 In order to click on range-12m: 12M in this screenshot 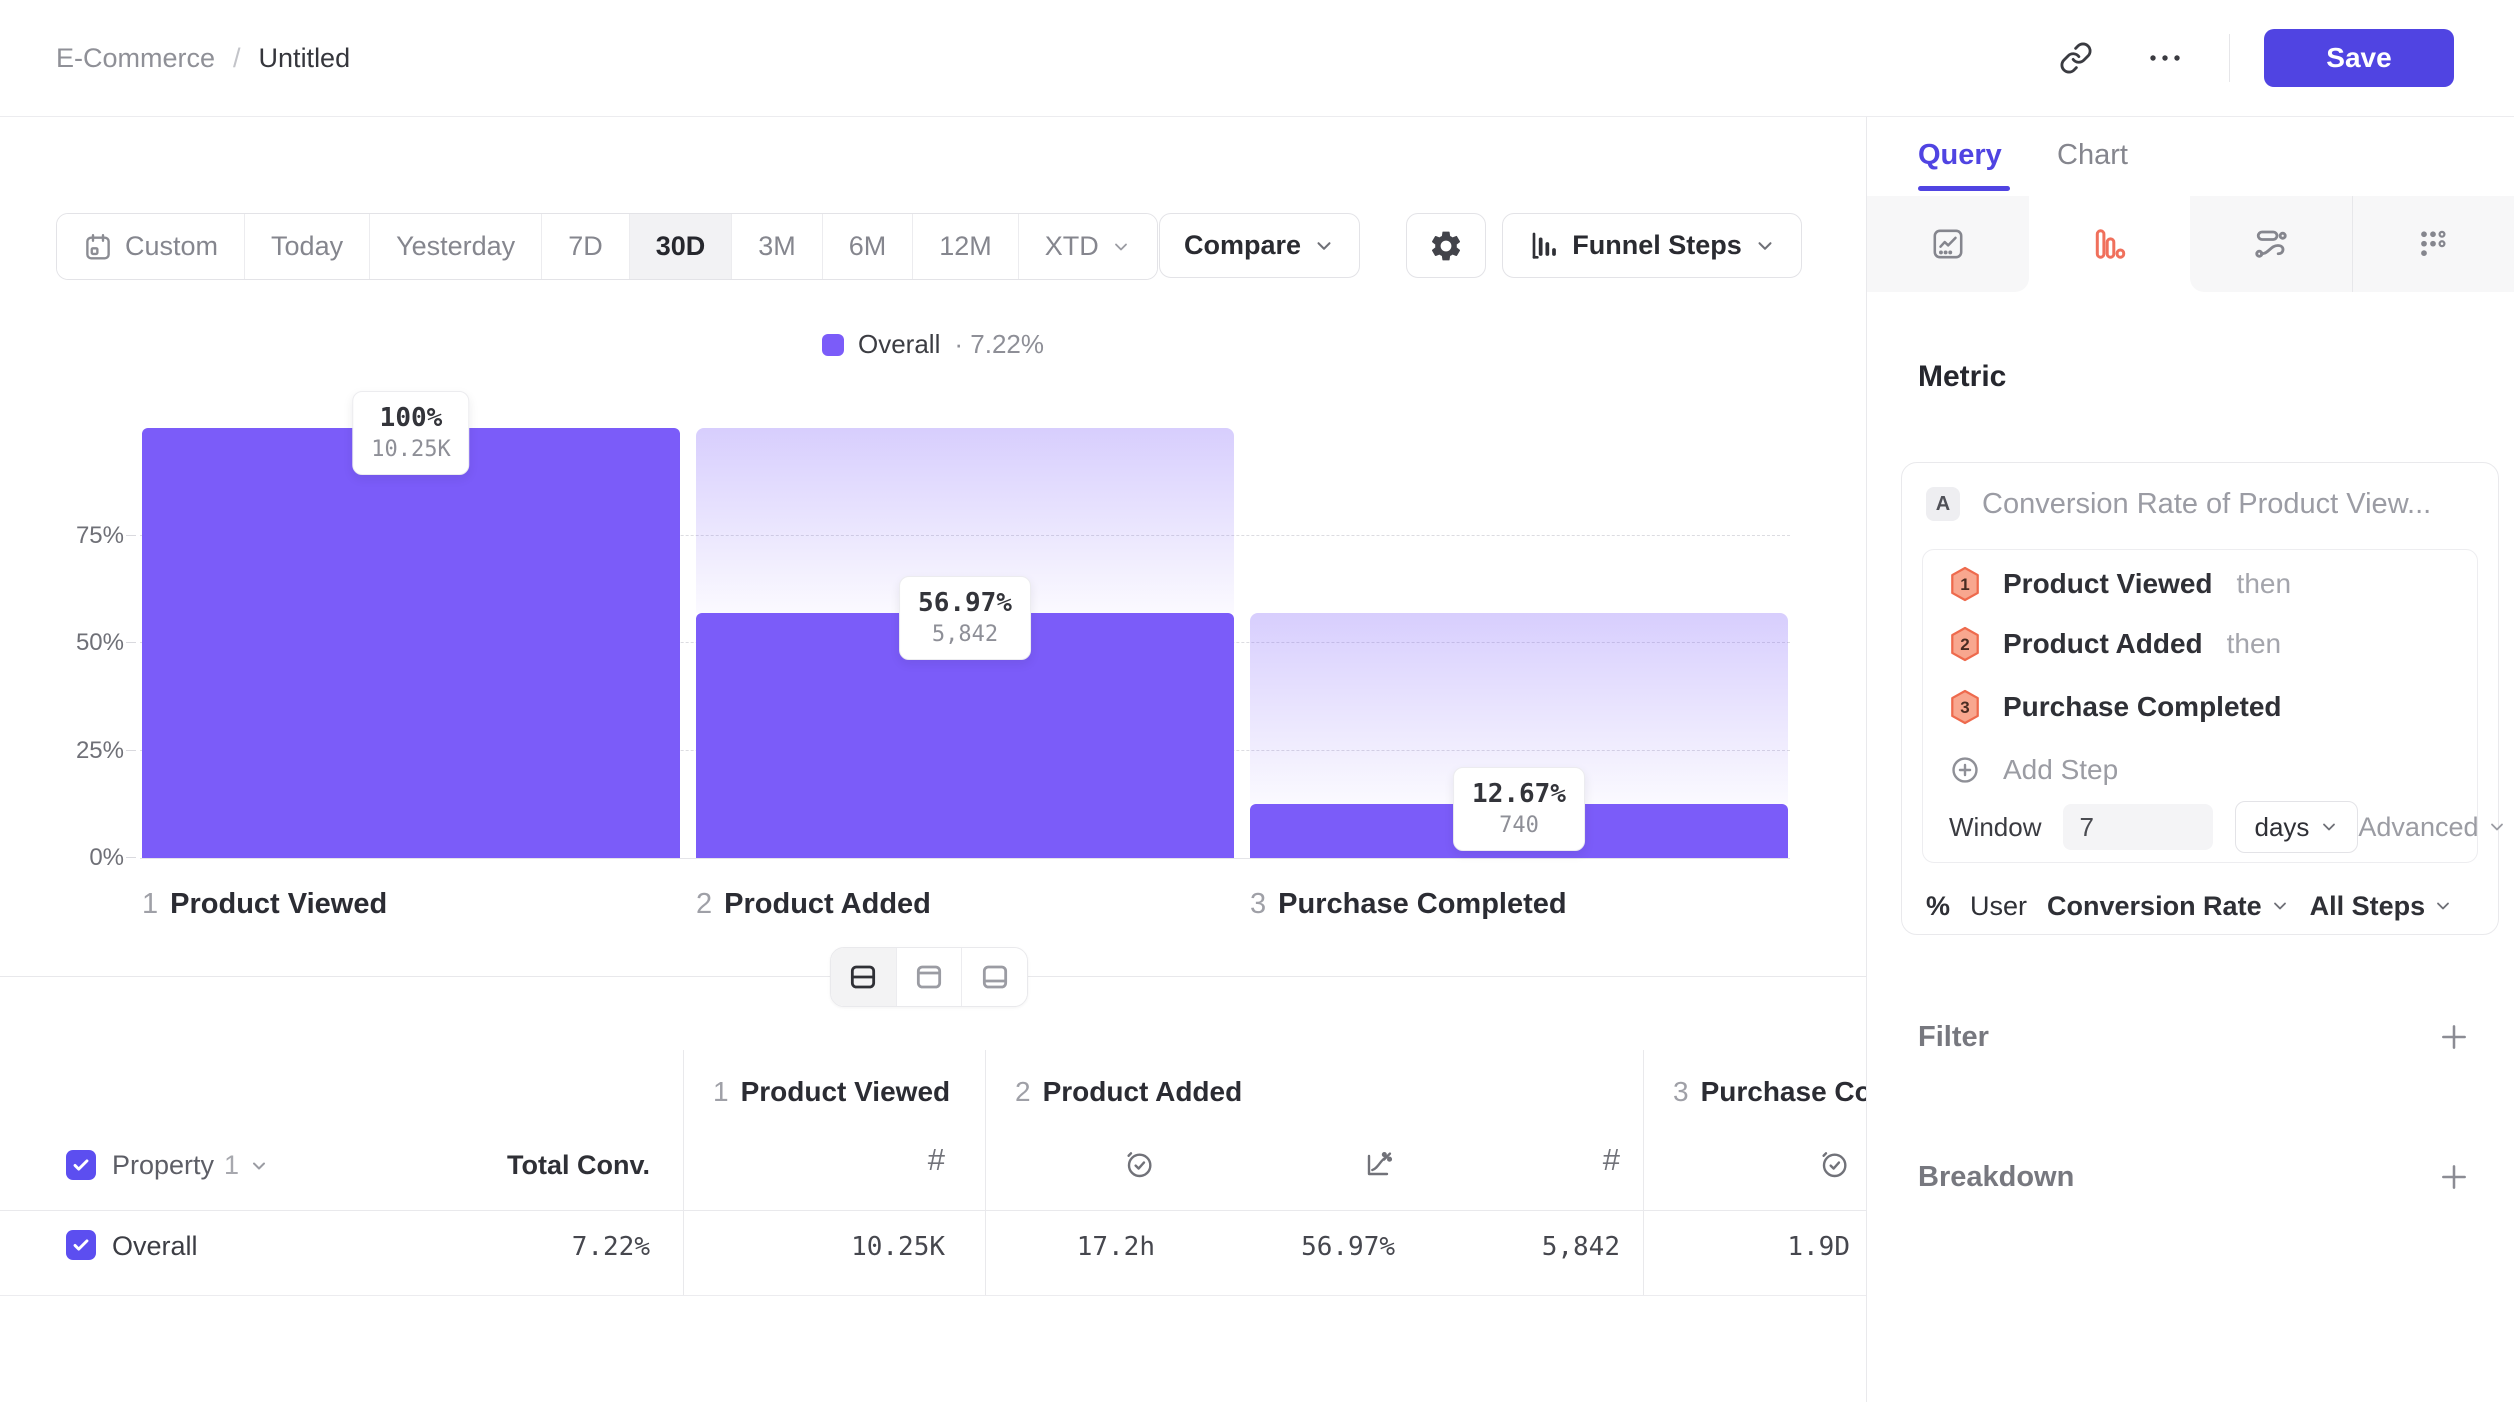, I will do `click(966, 246)`.